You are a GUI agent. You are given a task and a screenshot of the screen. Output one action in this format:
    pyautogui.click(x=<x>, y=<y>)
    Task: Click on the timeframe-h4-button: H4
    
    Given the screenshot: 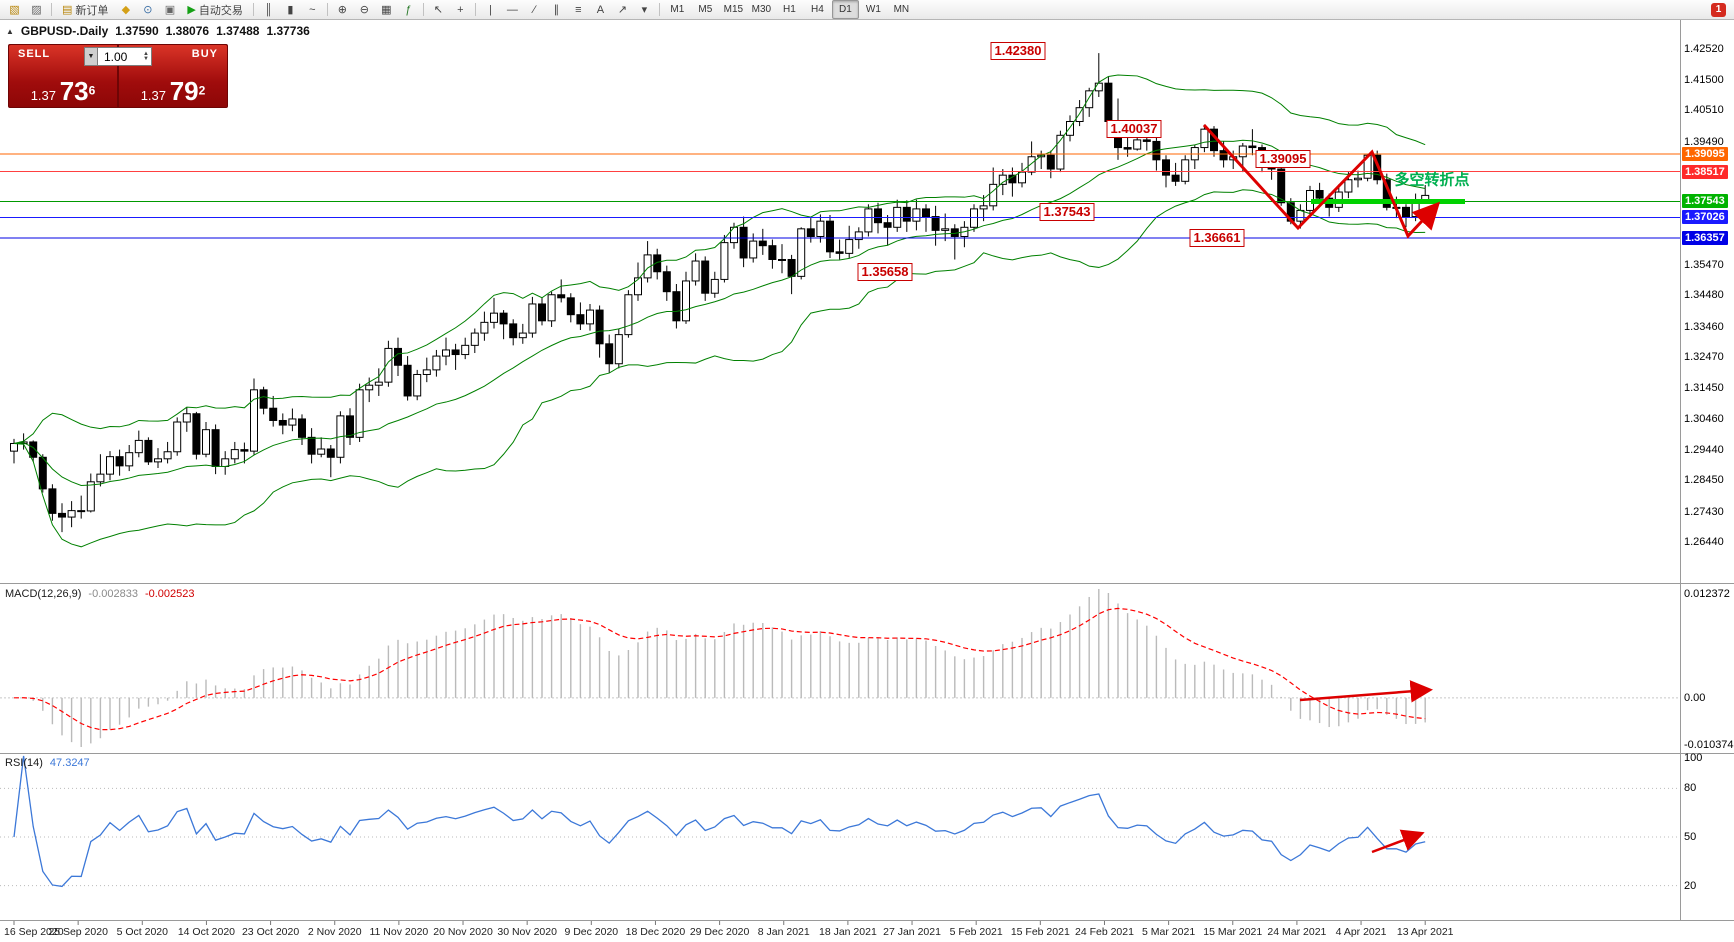 What is the action you would take?
    pyautogui.click(x=817, y=9)
    